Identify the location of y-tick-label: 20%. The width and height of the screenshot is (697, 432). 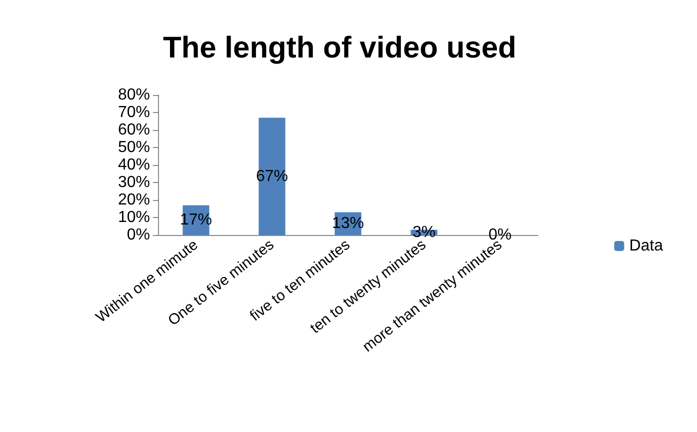
(134, 200).